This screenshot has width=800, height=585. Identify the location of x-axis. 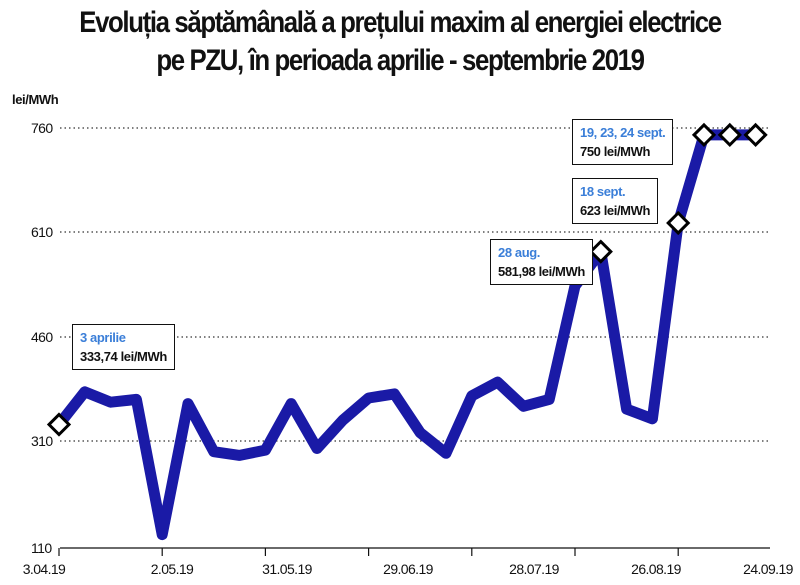
(414, 551).